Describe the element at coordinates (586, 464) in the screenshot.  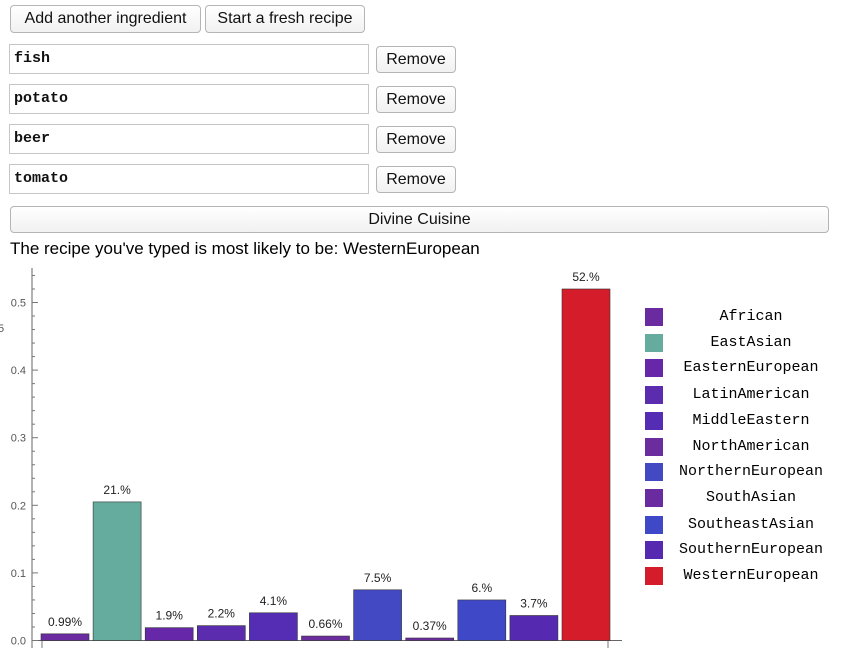
I see `bar-WesternEuropean` at that location.